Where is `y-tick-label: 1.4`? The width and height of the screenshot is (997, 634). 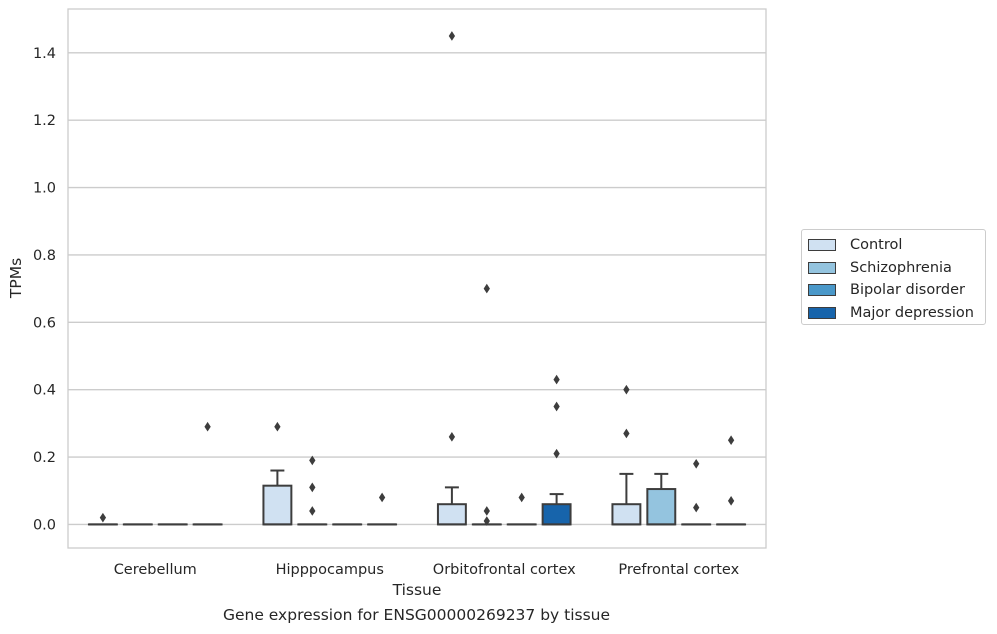
y-tick-label: 1.4 is located at coordinates (44, 54).